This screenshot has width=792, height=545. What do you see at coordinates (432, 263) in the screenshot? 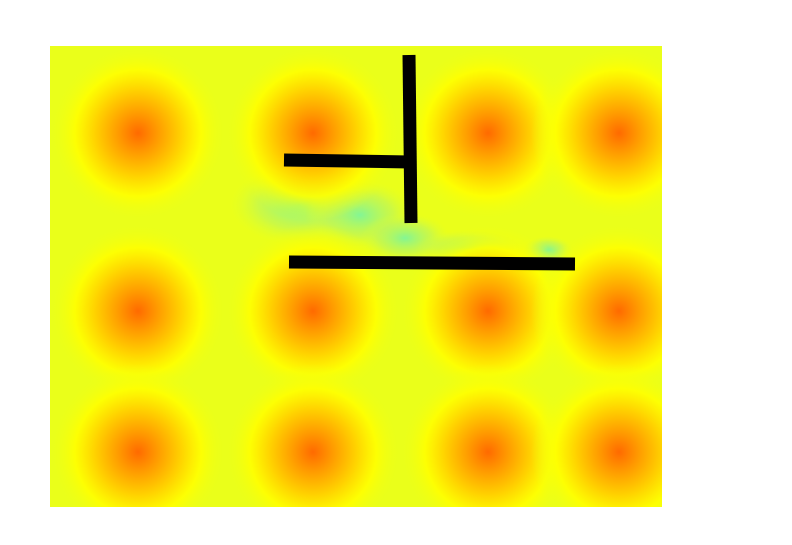
I see `wall-horizontal-lower` at bounding box center [432, 263].